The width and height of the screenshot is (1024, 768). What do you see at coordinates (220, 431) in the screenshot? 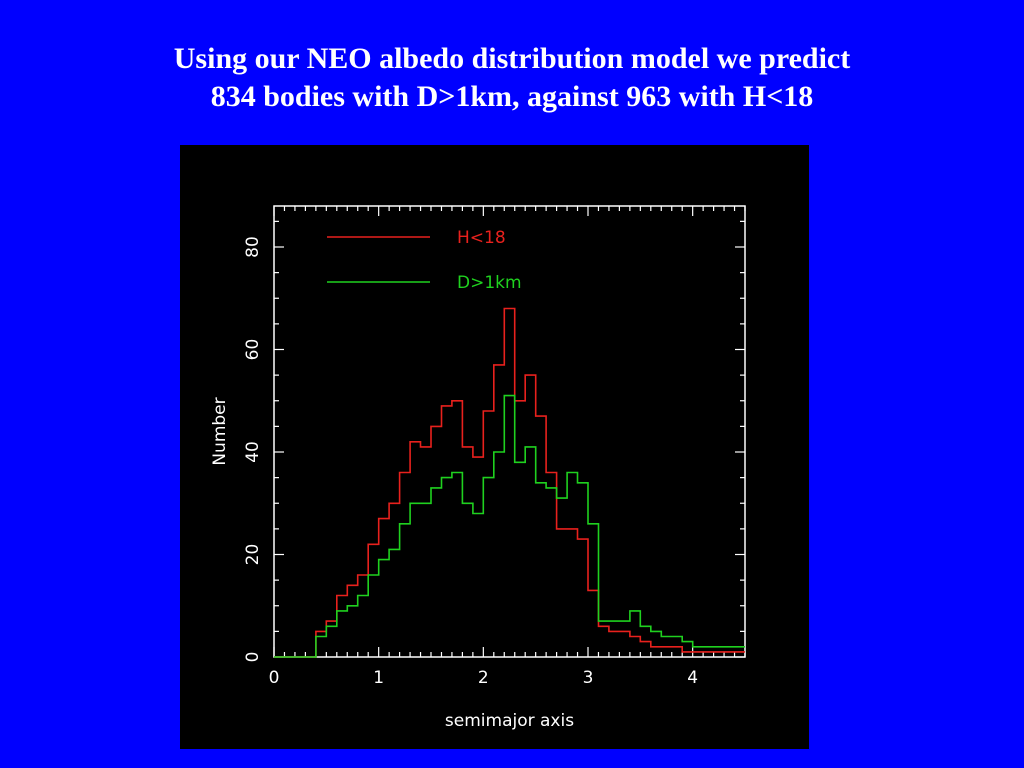
I see `y-axis-label: Number` at bounding box center [220, 431].